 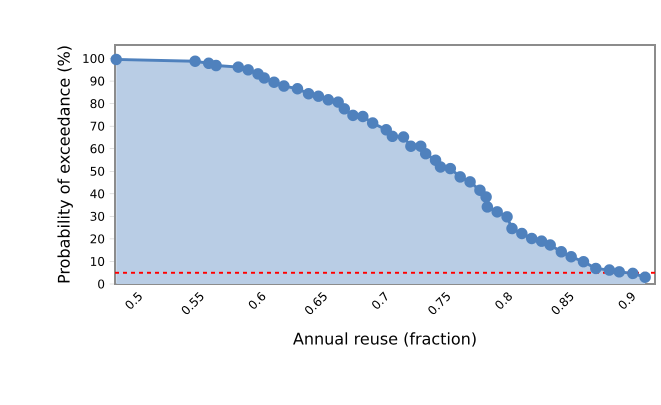 What do you see at coordinates (97, 171) in the screenshot?
I see `y-tick-label: 50` at bounding box center [97, 171].